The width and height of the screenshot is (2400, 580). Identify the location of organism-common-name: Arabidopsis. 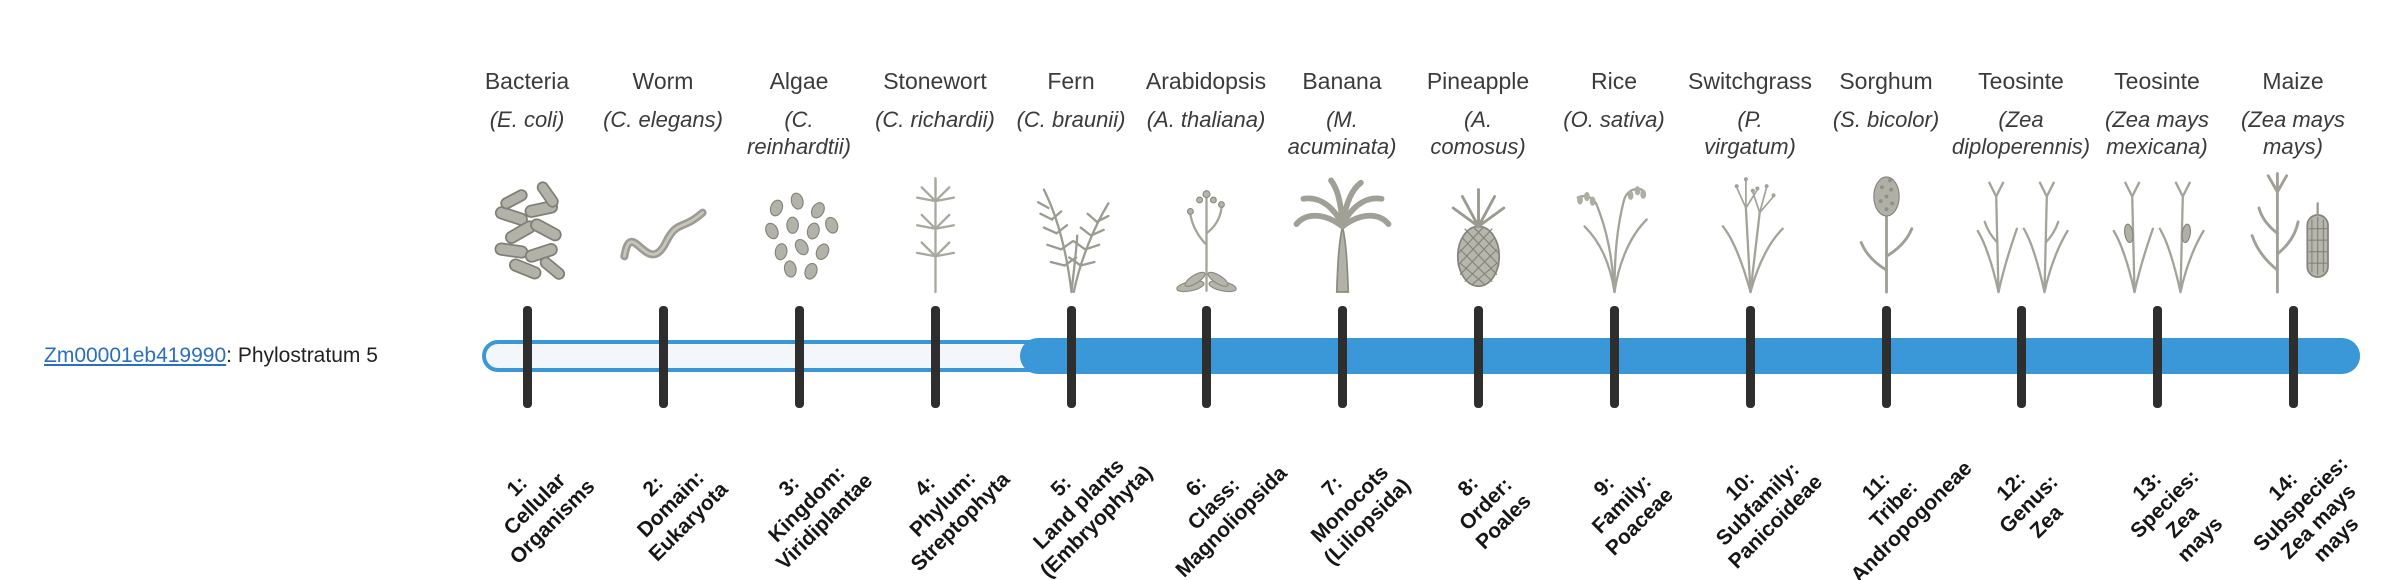
(1206, 81).